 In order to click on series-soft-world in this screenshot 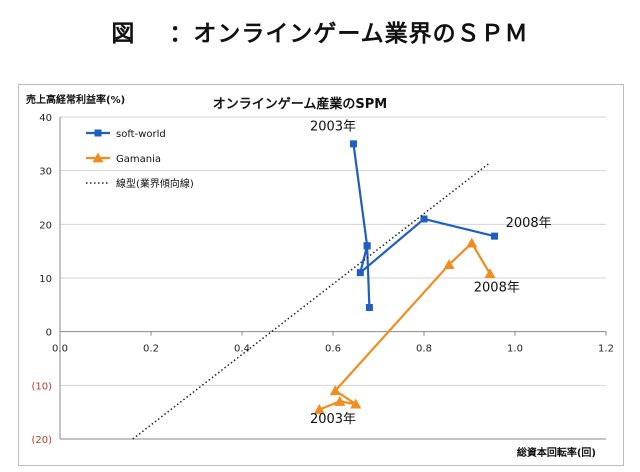, I will do `click(424, 226)`.